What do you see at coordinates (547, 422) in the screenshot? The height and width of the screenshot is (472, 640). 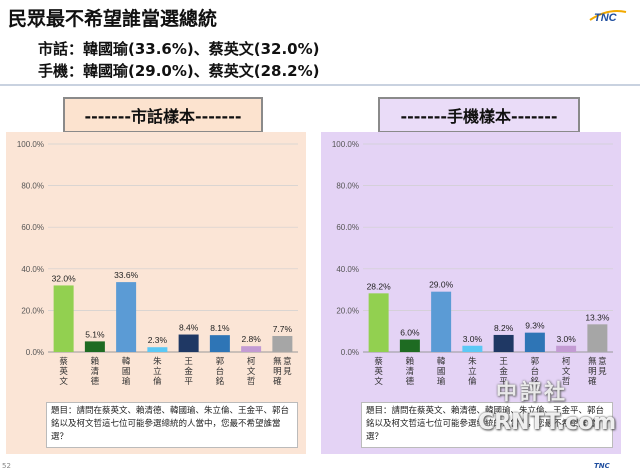 I see `watermark-latin: CRNTT.com` at bounding box center [547, 422].